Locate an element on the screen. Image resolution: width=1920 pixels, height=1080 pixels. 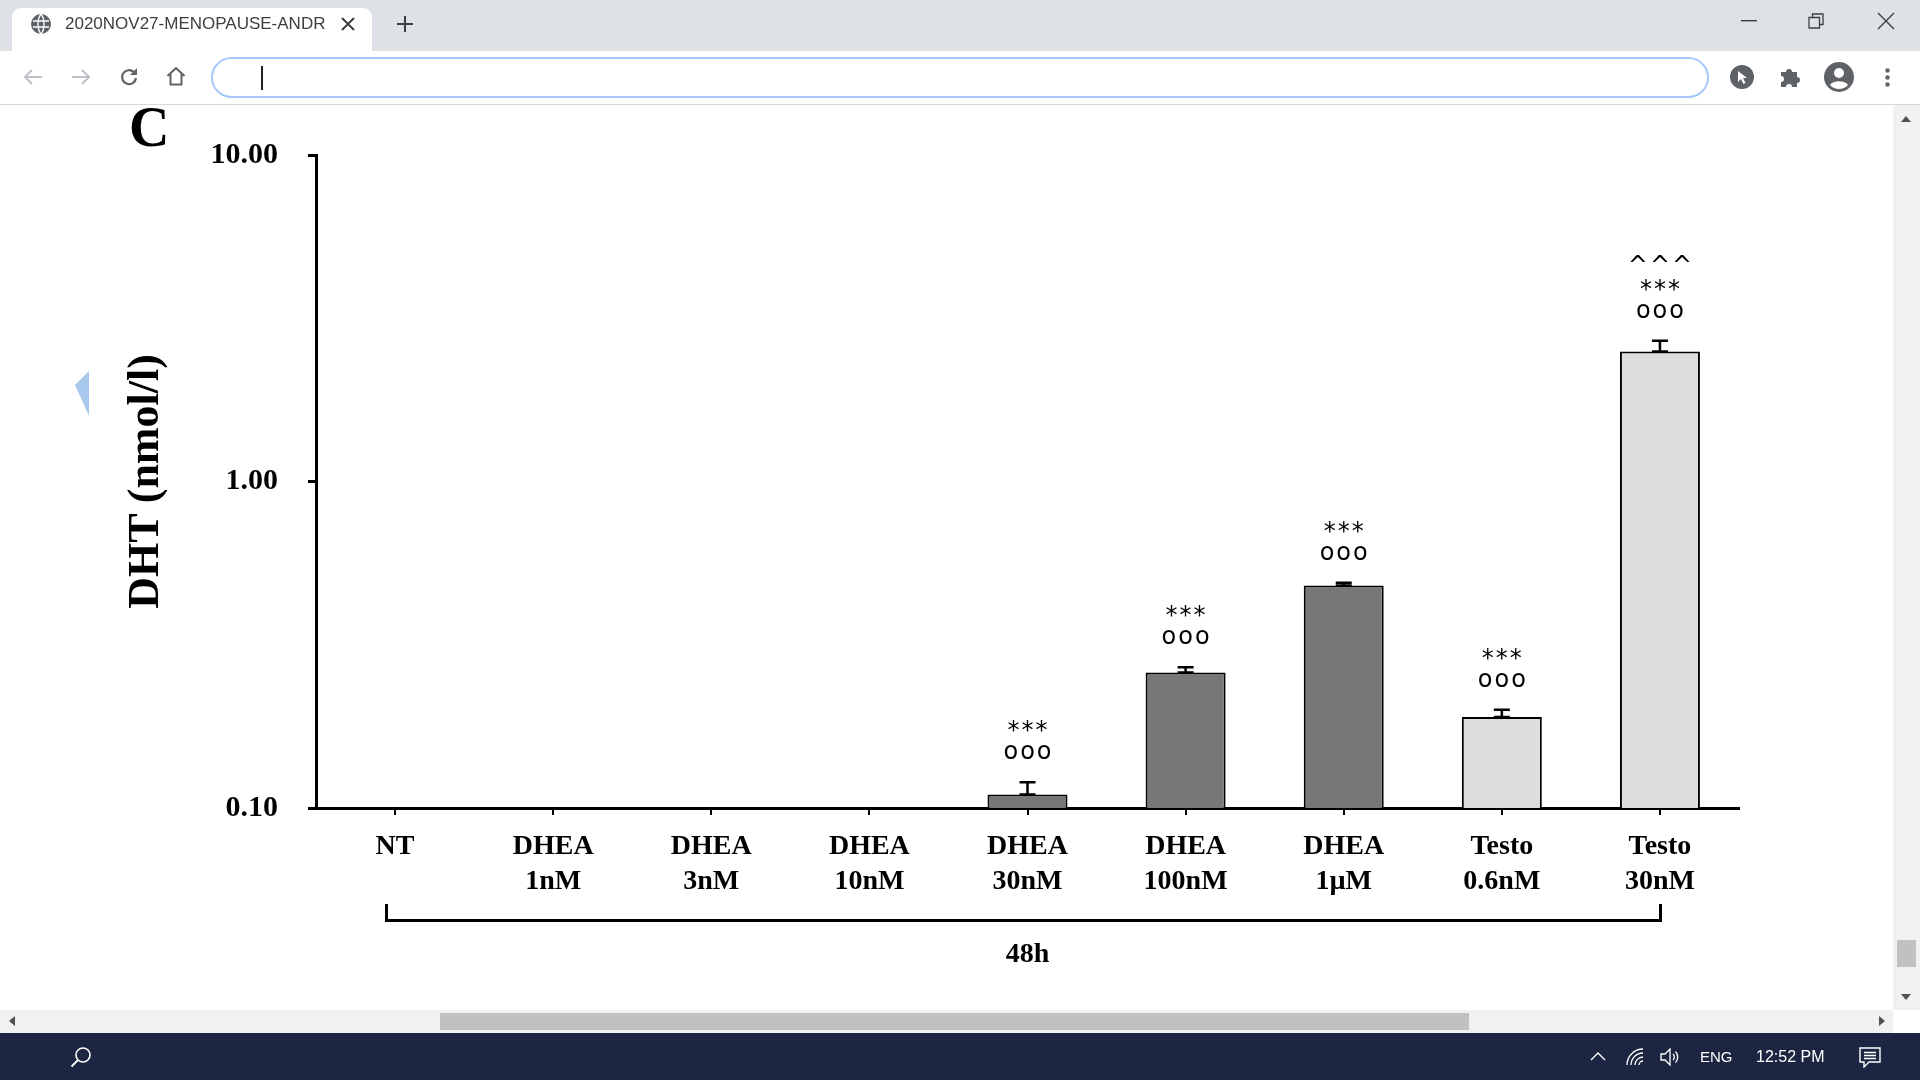
x-tick-label: DHEA 30nM is located at coordinates (1028, 861).